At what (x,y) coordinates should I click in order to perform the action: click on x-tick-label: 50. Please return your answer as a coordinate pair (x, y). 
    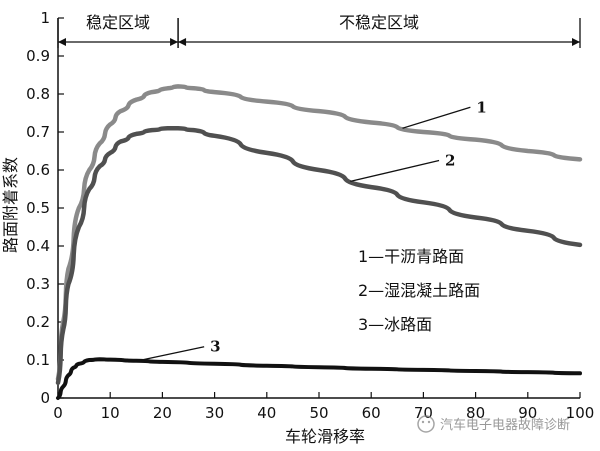
    Looking at the image, I should click on (318, 413).